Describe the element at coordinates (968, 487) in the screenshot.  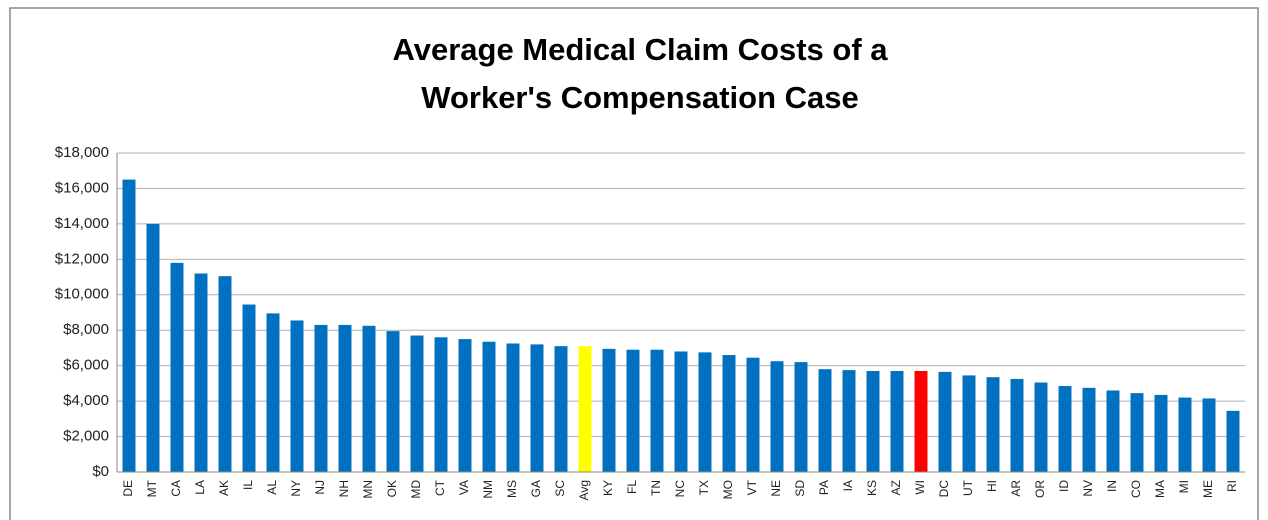
I see `x-tick-label: UT` at that location.